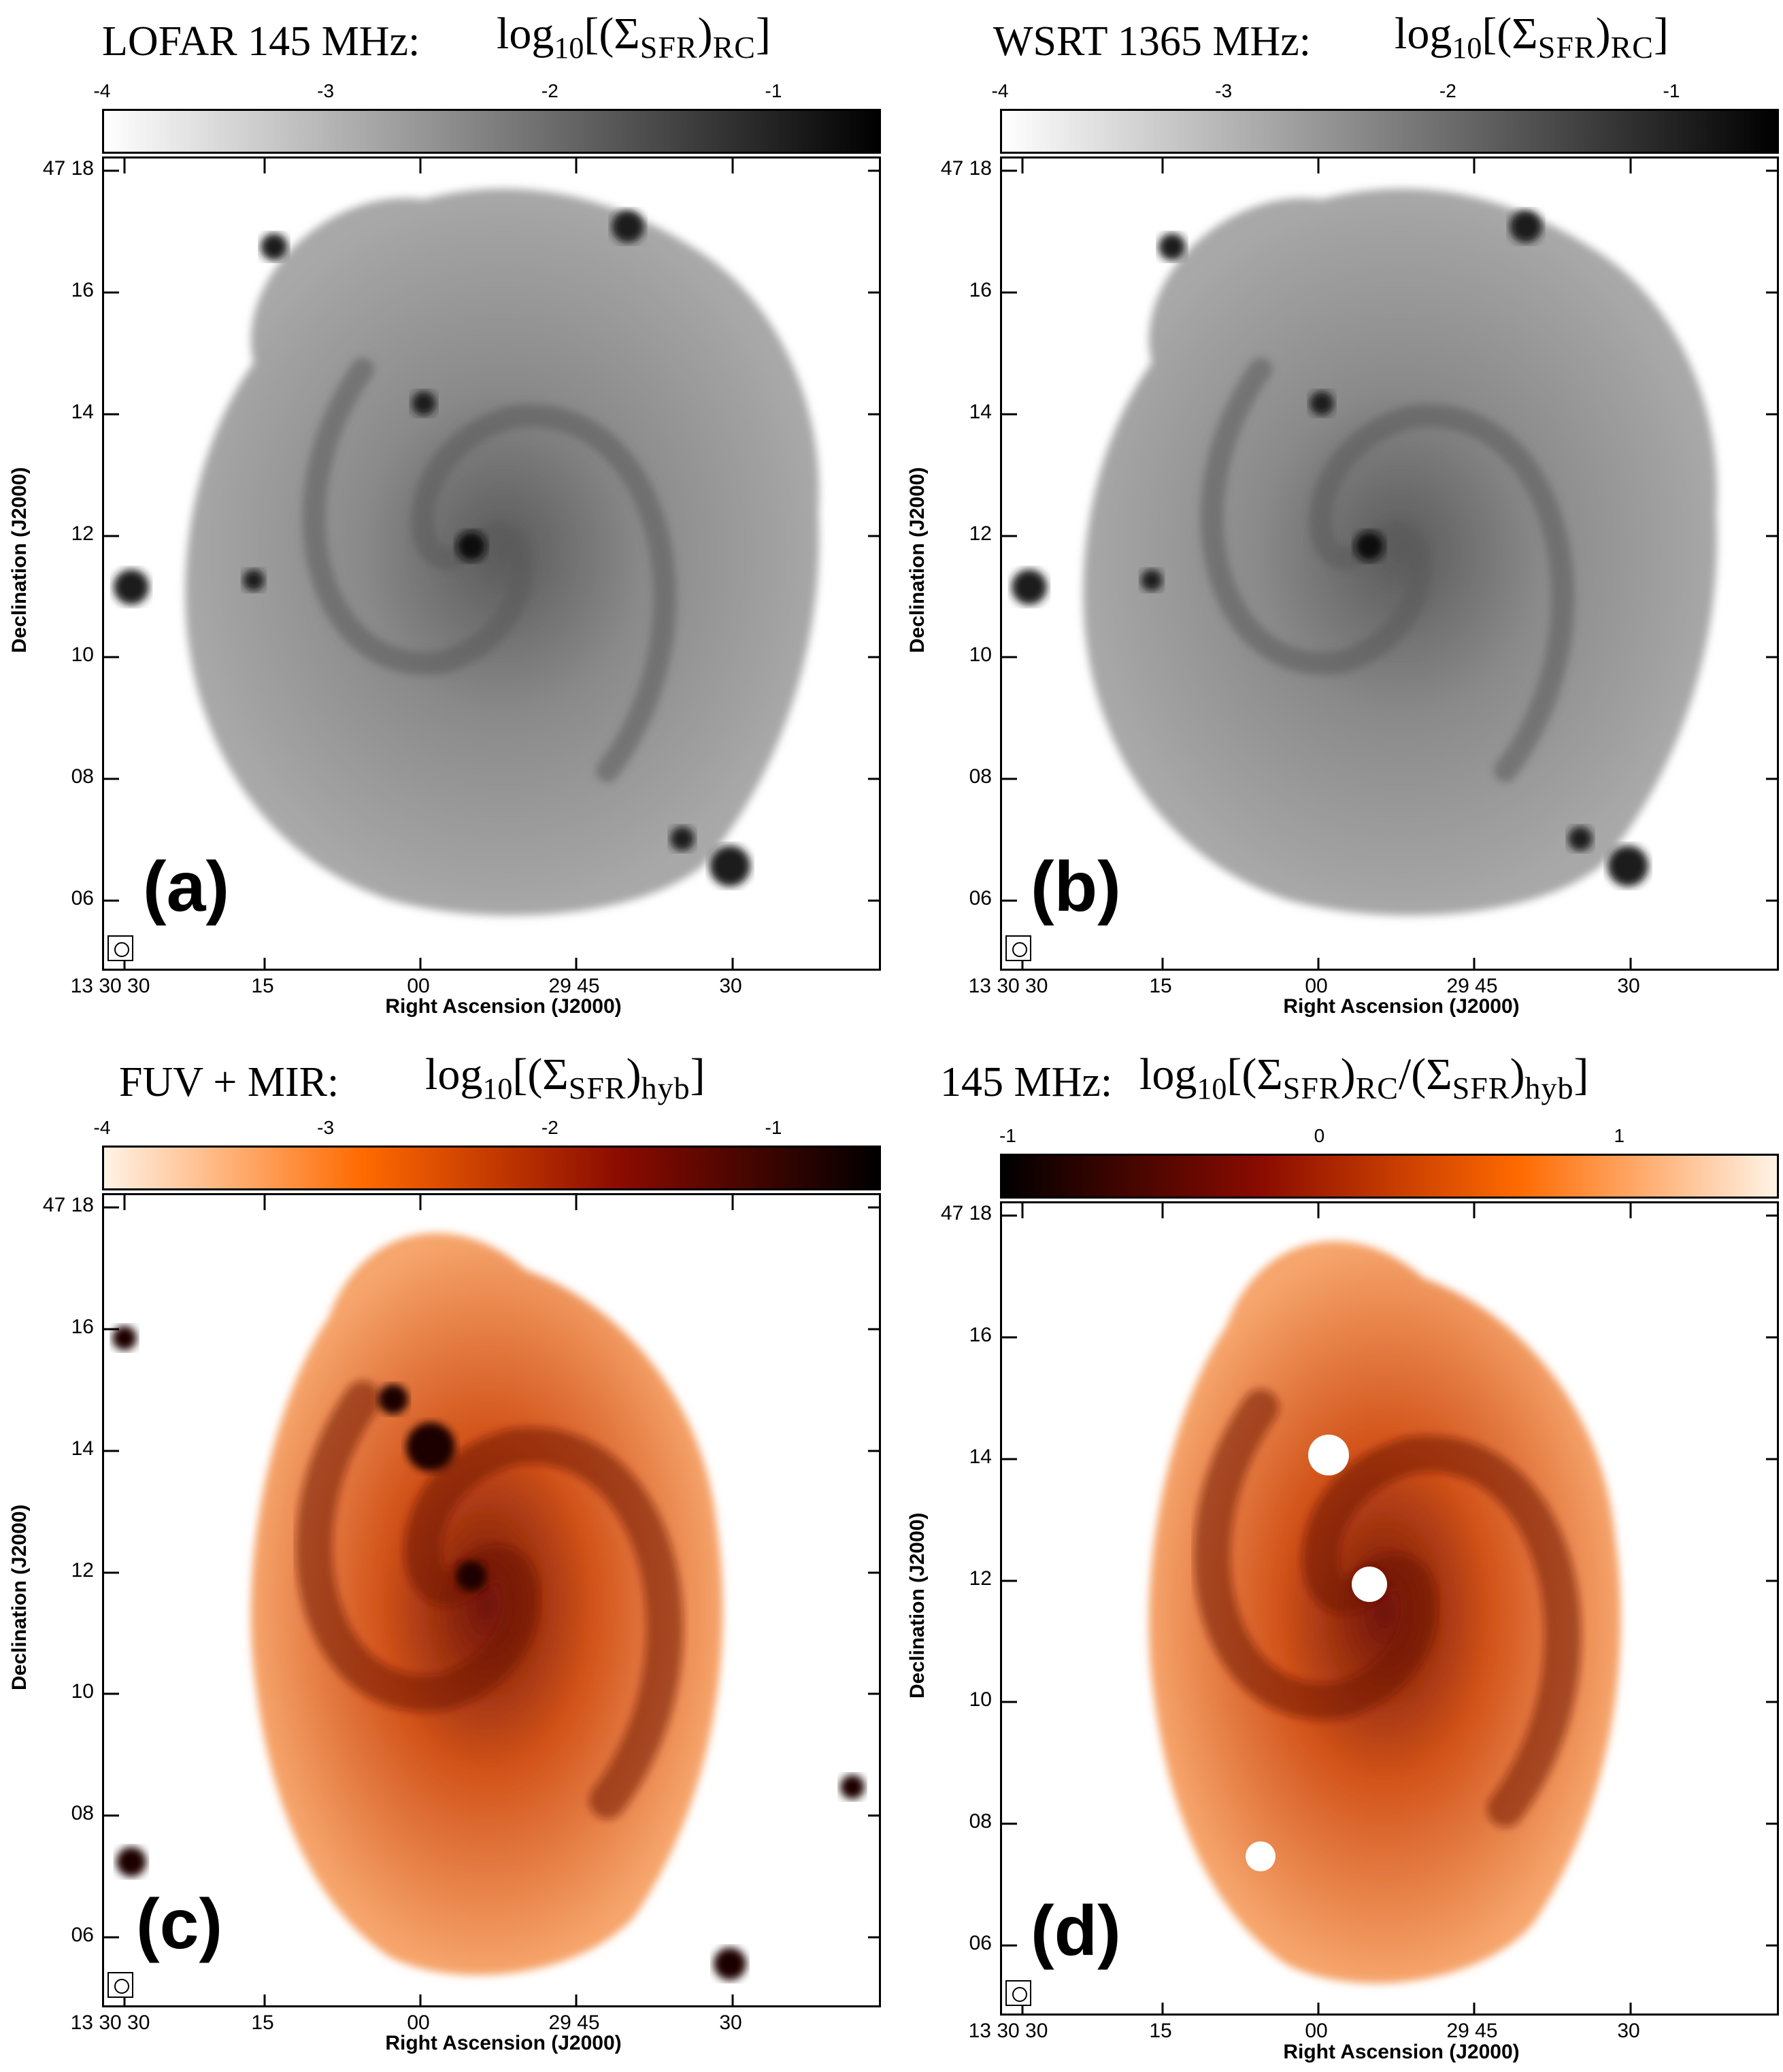 The width and height of the screenshot is (1783, 2072). I want to click on panel-d-letter: (d), so click(1076, 1932).